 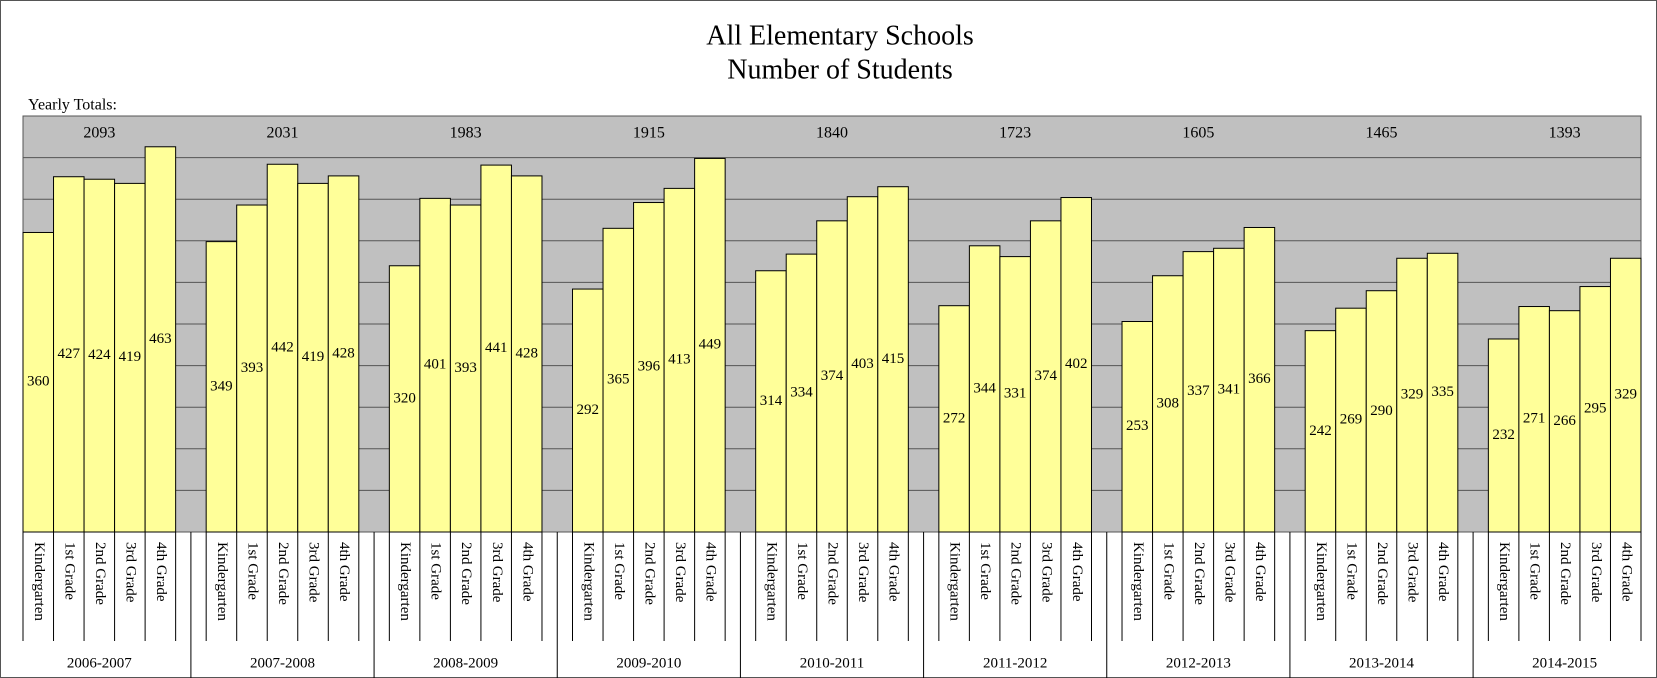 What do you see at coordinates (862, 364) in the screenshot?
I see `data-label: 403` at bounding box center [862, 364].